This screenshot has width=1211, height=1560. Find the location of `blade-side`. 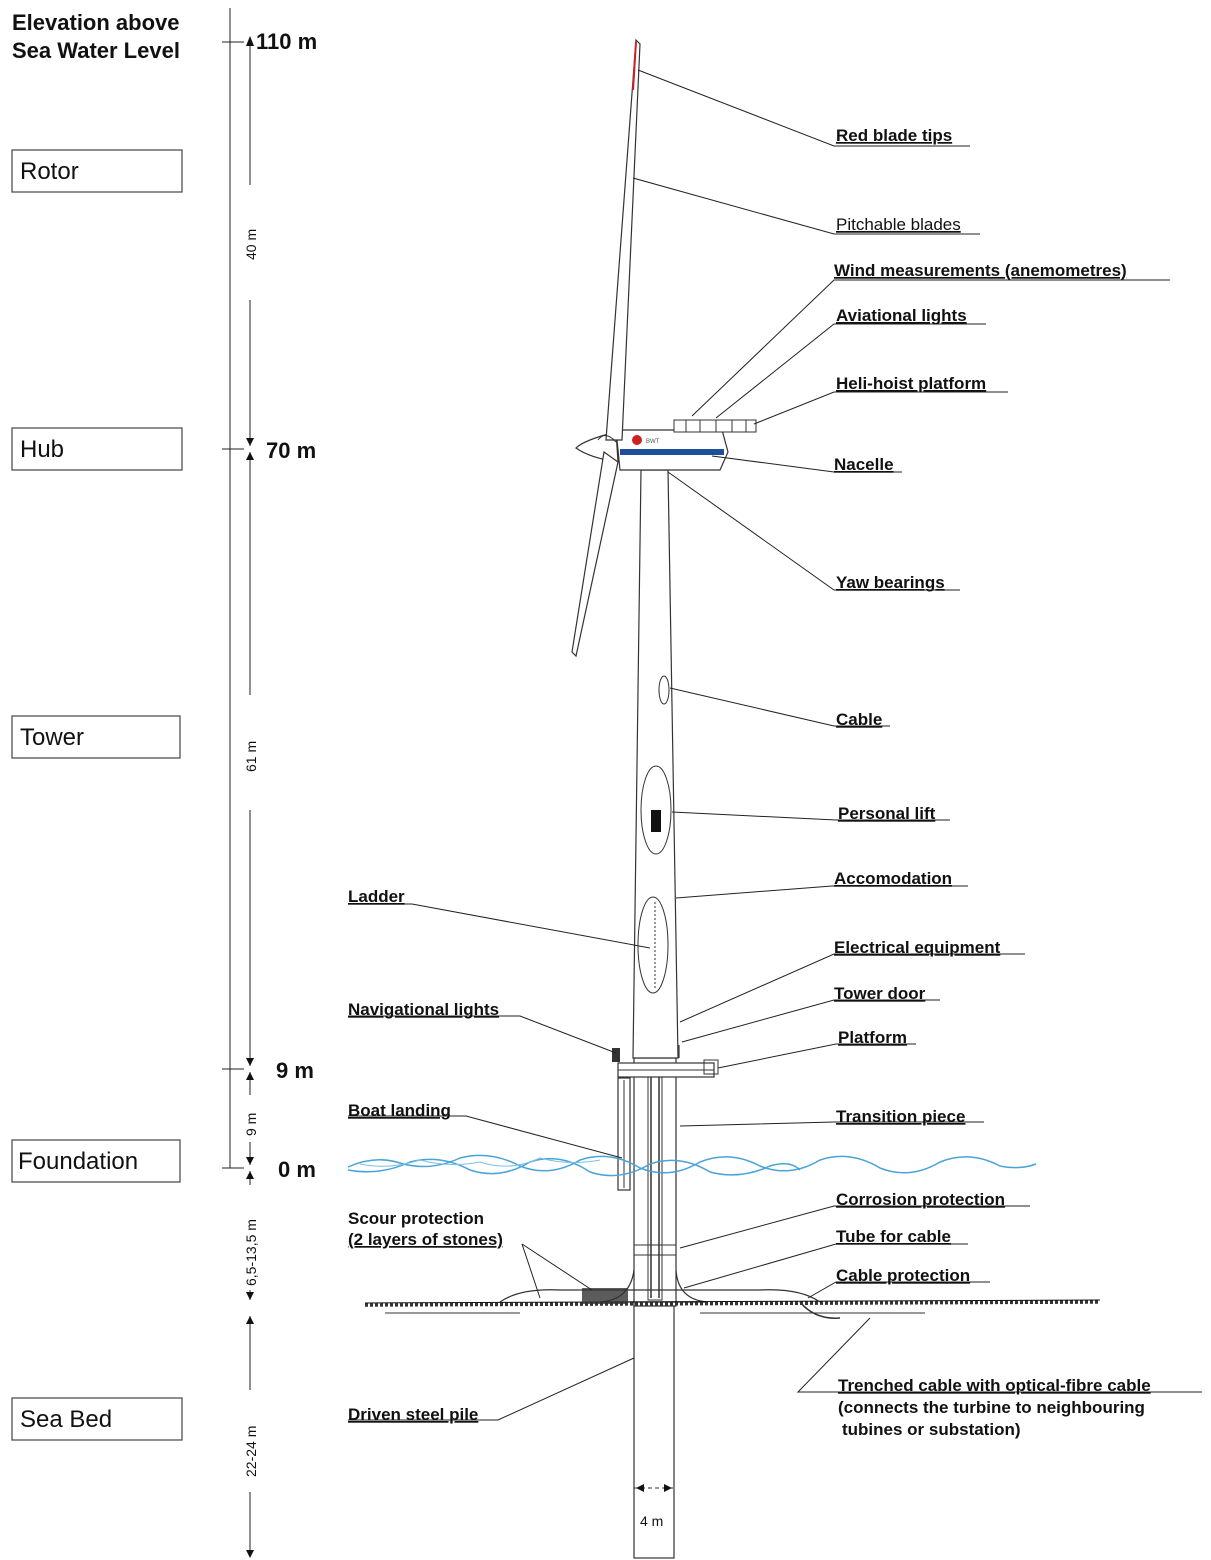

blade-side is located at coordinates (607, 439).